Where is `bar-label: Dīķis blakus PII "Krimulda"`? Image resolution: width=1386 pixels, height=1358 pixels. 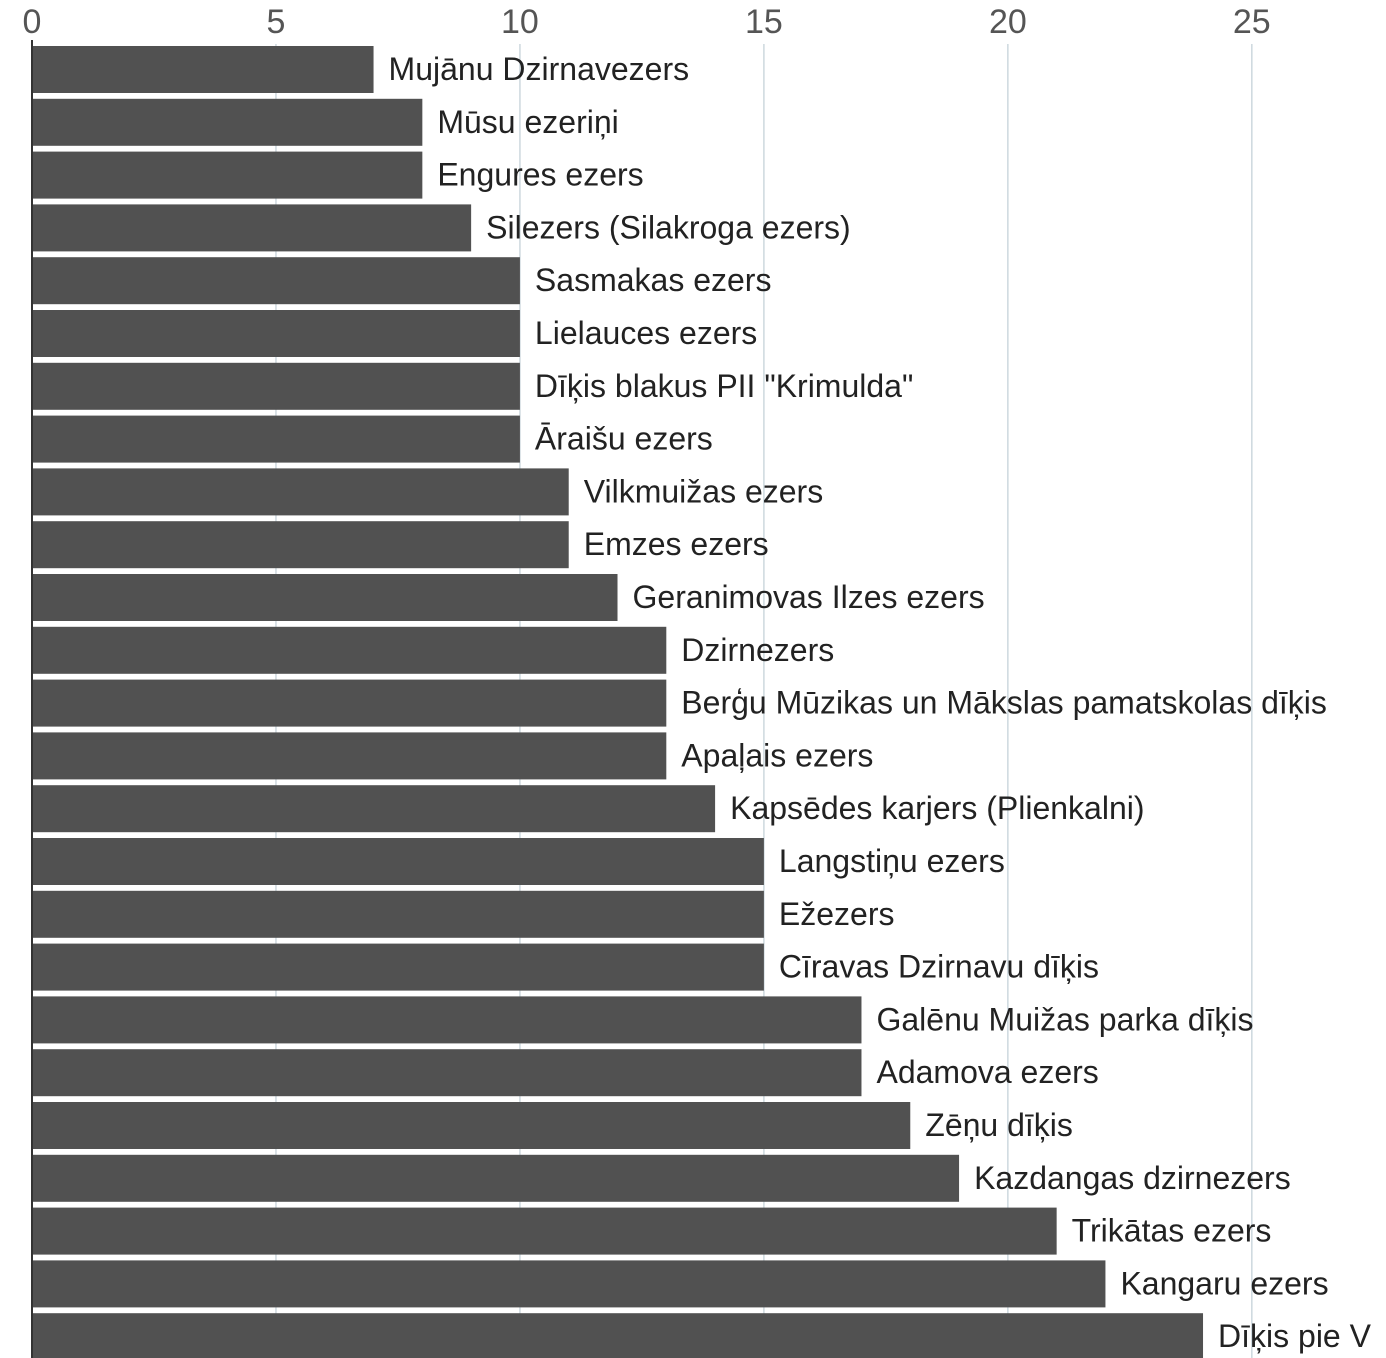 bar-label: Dīķis blakus PII "Krimulda" is located at coordinates (724, 386).